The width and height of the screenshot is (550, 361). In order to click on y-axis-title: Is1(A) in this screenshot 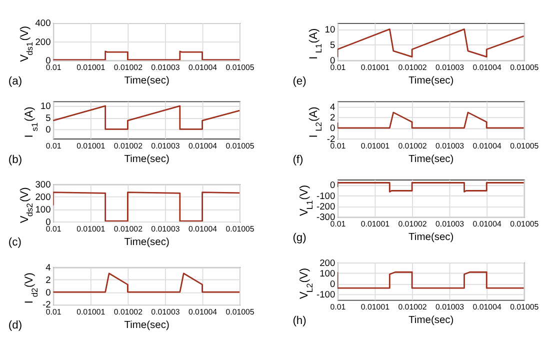, I will do `click(32, 122)`.